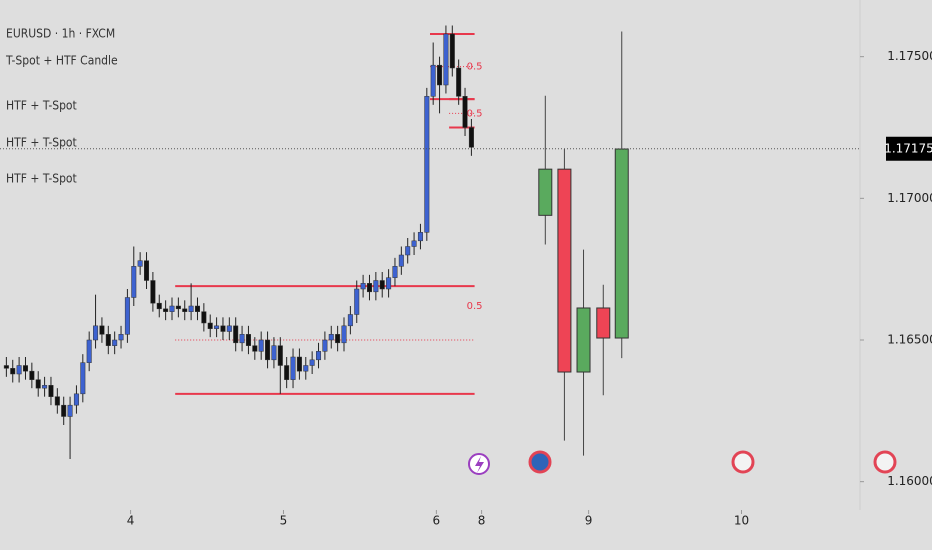 This screenshot has height=550, width=932. I want to click on x-tick-label: 10, so click(741, 521).